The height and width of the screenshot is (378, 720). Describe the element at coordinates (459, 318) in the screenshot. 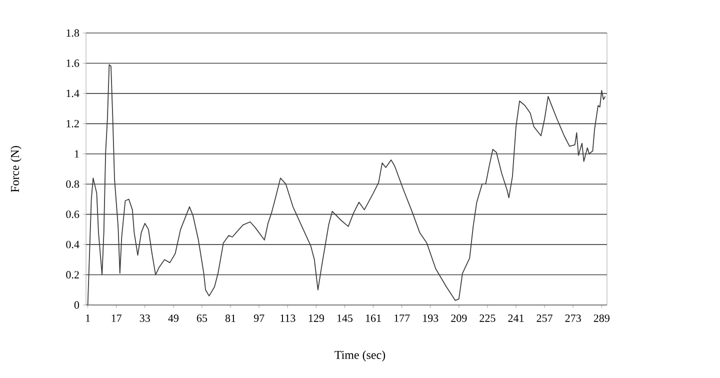

I see `x-tick-label: 209` at that location.